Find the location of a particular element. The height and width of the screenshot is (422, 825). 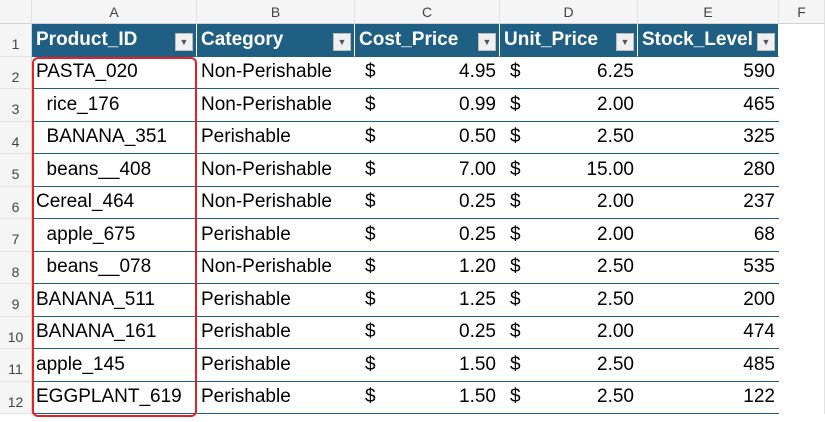

row-header: 6 is located at coordinates (16, 202).